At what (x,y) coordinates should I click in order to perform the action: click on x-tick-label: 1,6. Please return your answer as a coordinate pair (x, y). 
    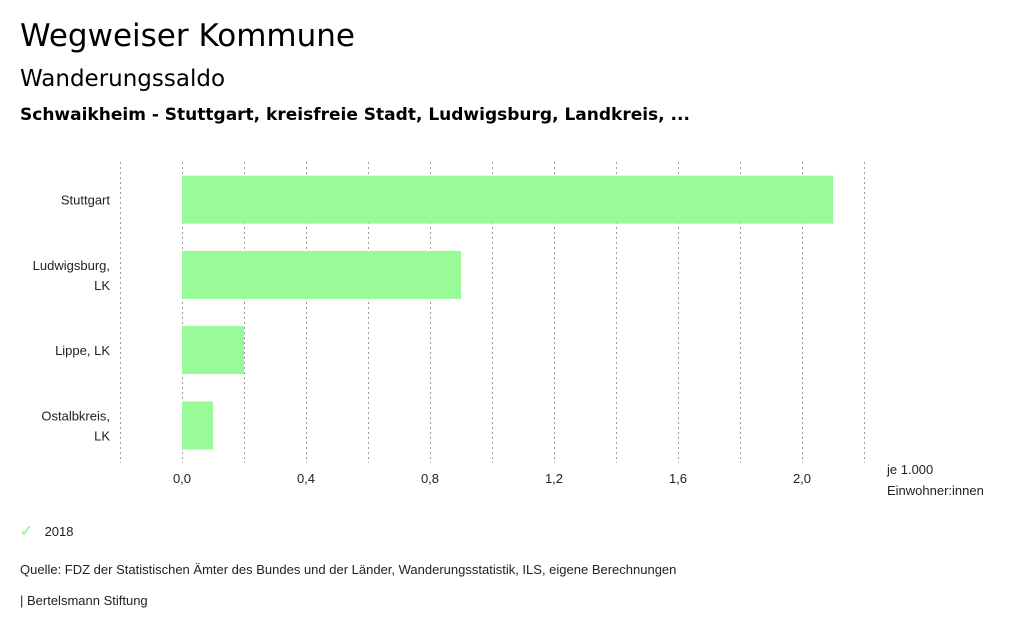
    Looking at the image, I should click on (678, 478).